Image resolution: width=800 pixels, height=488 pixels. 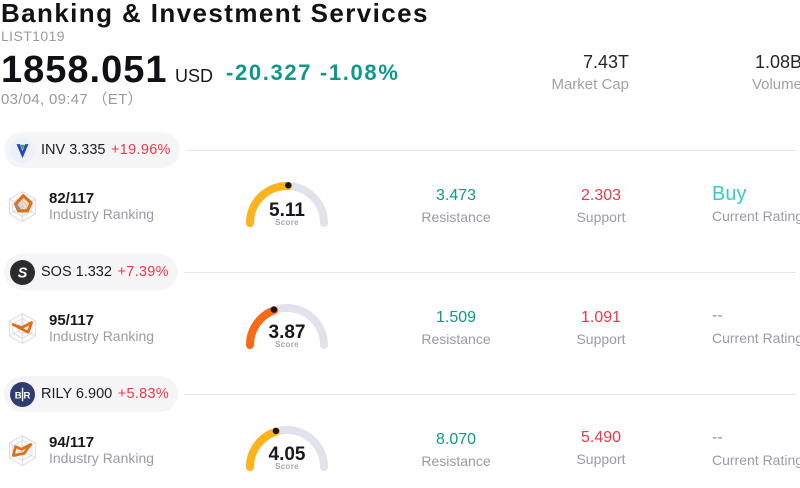 I want to click on svg-text: R, so click(x=26, y=395).